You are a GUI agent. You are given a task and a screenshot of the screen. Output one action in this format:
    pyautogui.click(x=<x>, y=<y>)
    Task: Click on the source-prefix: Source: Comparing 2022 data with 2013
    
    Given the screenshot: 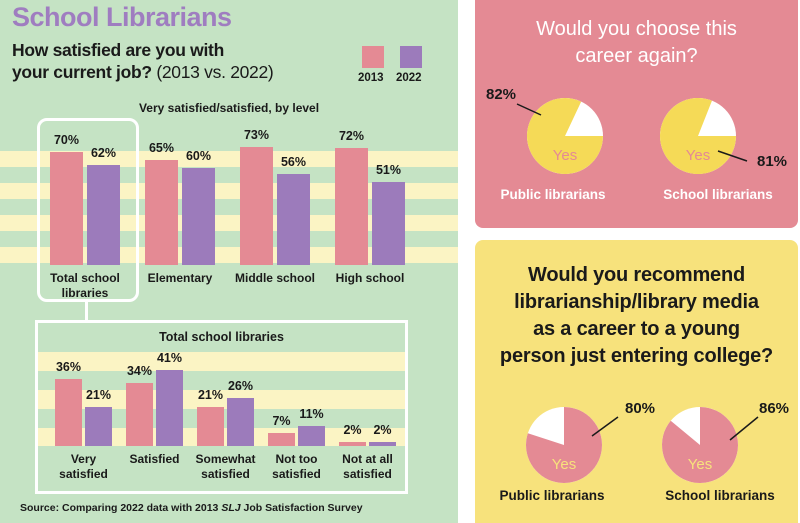 What is the action you would take?
    pyautogui.click(x=121, y=508)
    